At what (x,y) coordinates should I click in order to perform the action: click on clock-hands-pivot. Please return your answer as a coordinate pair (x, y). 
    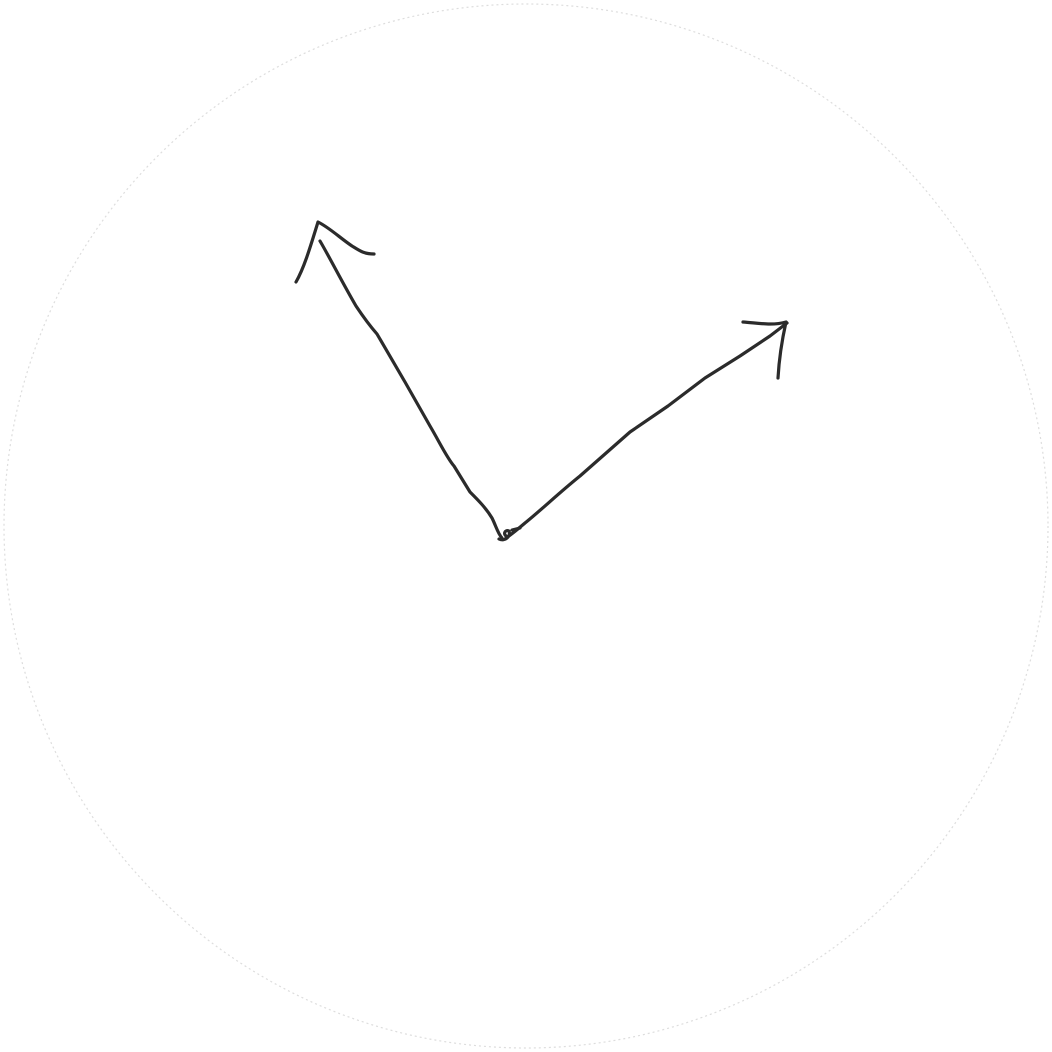
    Looking at the image, I should click on (509, 534).